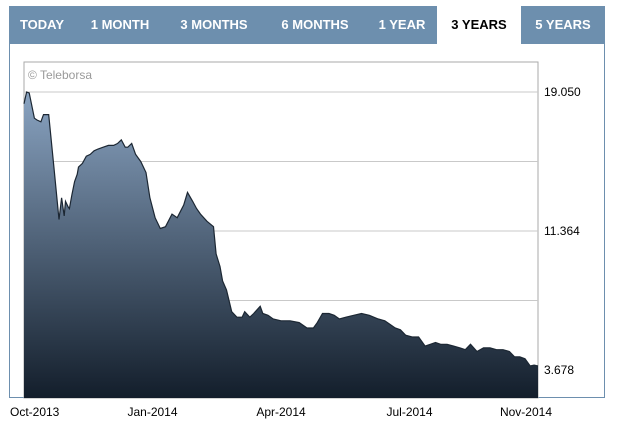  I want to click on tab-5-years: 5 YEARS, so click(563, 24).